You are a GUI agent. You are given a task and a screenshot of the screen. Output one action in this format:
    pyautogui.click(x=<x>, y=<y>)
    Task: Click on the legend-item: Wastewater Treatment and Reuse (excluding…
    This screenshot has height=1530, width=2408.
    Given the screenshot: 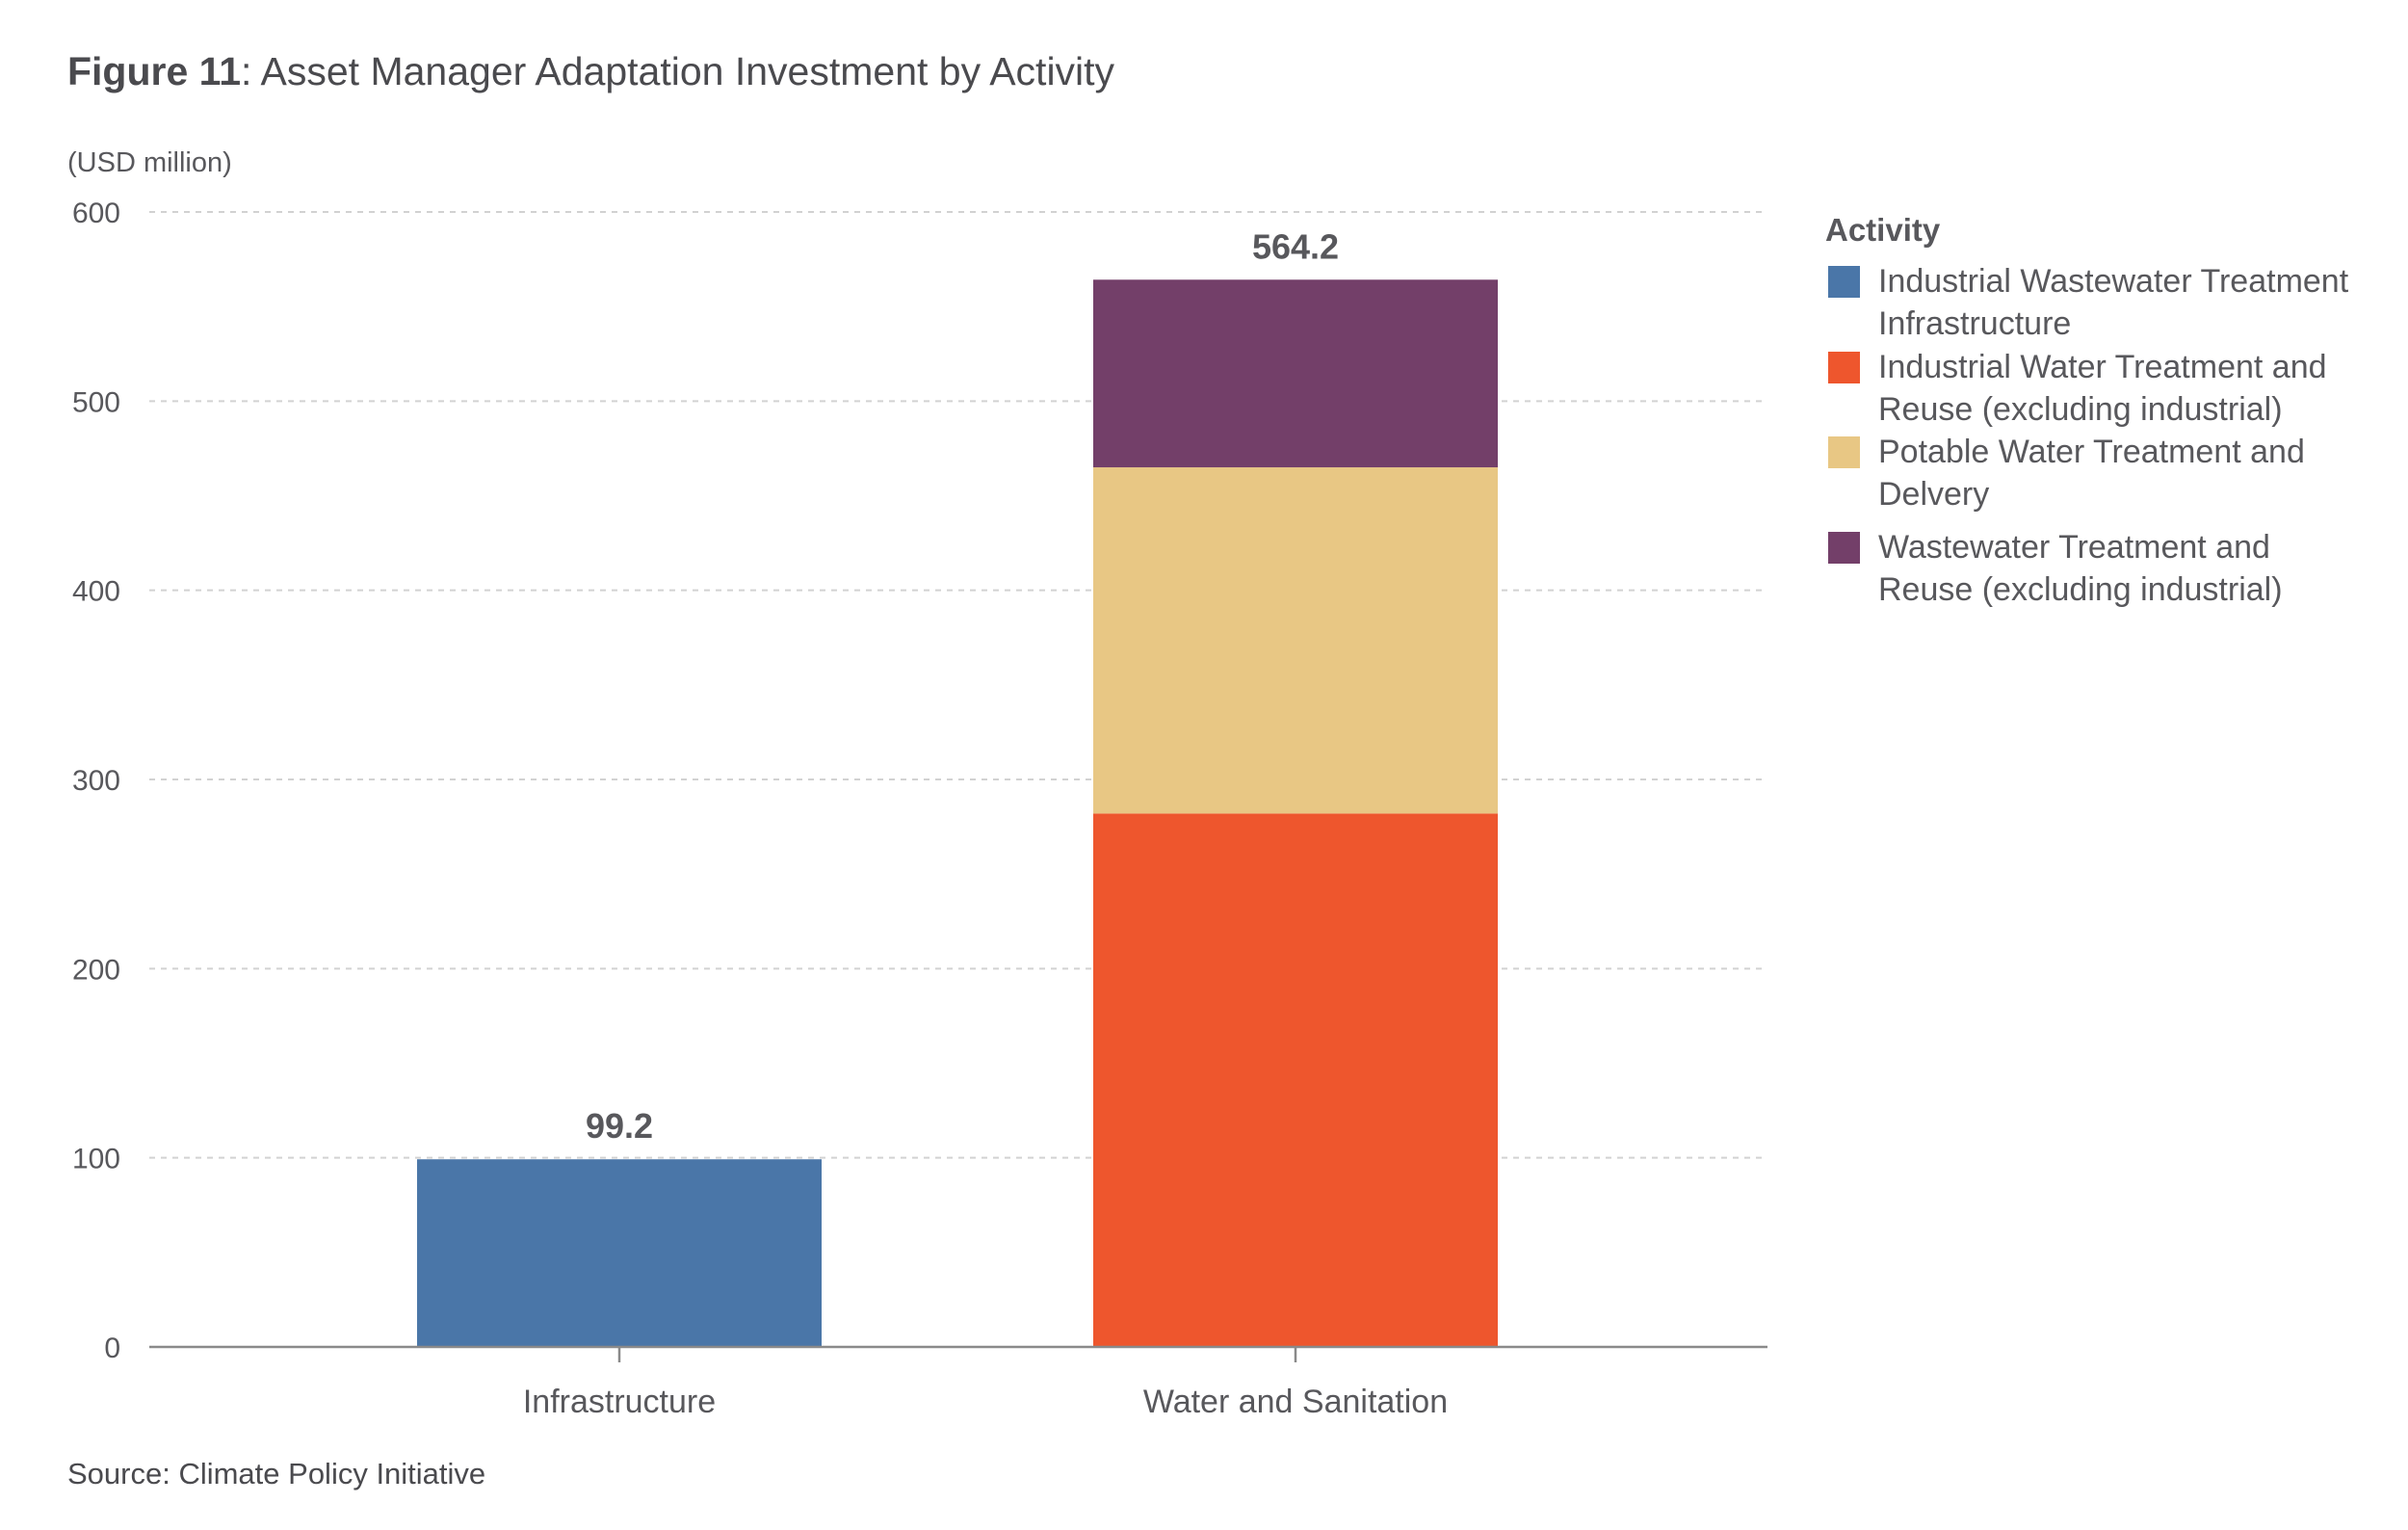 What is the action you would take?
    pyautogui.click(x=2055, y=568)
    